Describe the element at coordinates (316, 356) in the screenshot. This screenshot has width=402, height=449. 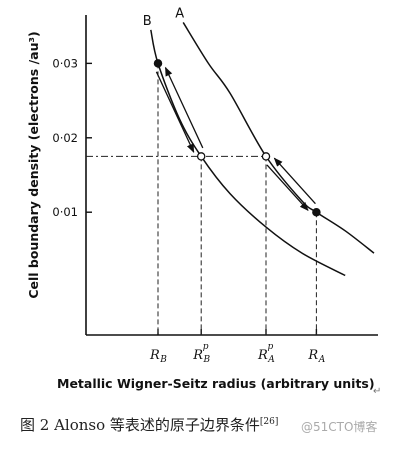
I see `x-tick-label: RA` at that location.